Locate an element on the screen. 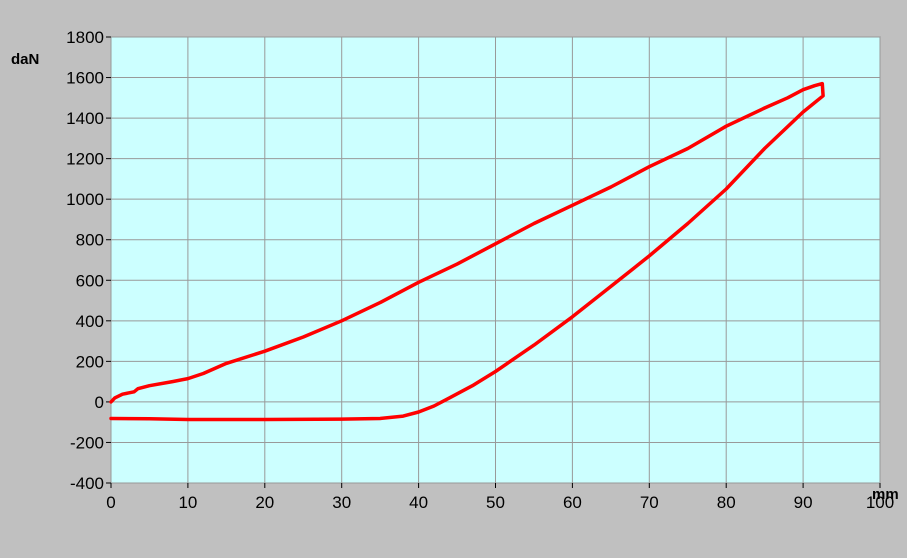  y-tick-label: 0 is located at coordinates (99, 402).